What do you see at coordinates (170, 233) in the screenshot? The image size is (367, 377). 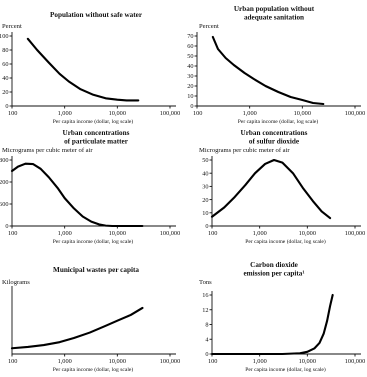 I see `chart-2-xtick-label: 100,000` at bounding box center [170, 233].